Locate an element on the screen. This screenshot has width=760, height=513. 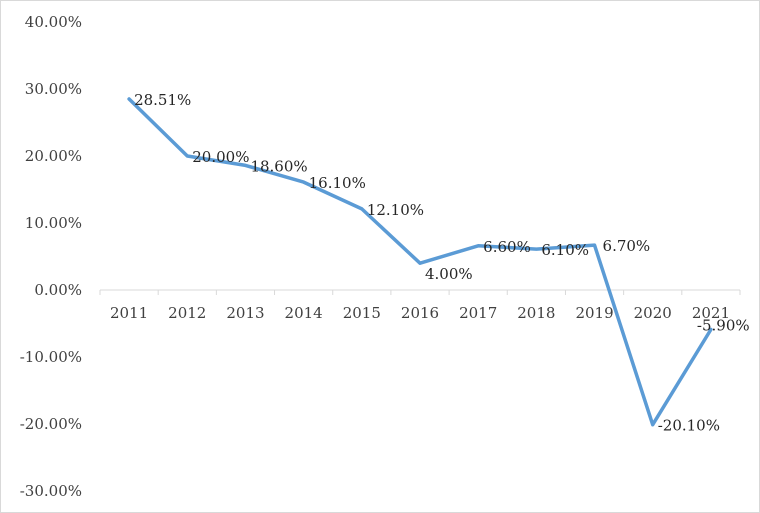
y-tick-label: -10.00% is located at coordinates (51, 357).